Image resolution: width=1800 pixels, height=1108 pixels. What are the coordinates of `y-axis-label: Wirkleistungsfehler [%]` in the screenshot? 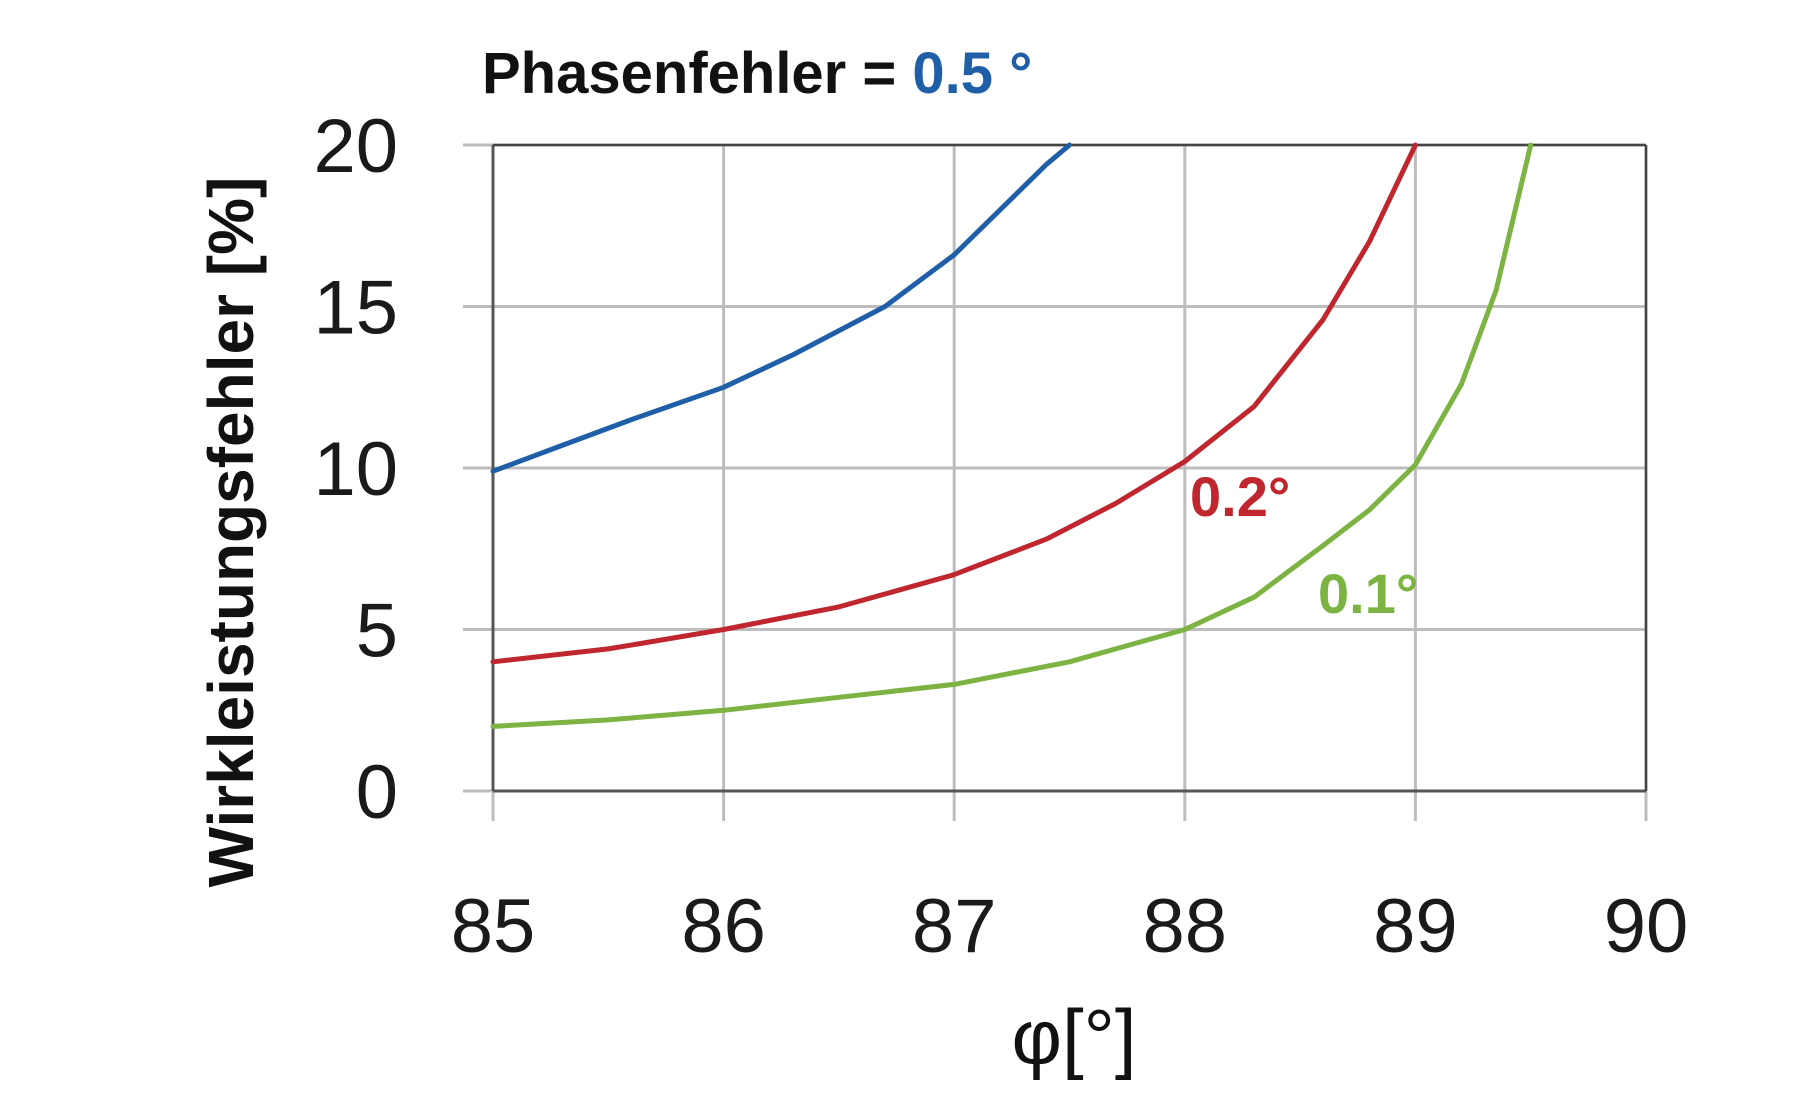 It's located at (231, 532).